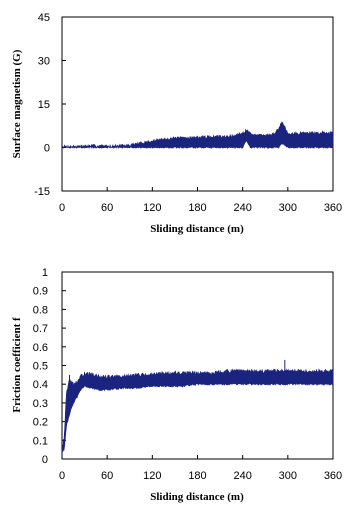 This screenshot has height=506, width=346. Describe the element at coordinates (197, 476) in the screenshot. I see `friction-x-tick-label: 180` at that location.